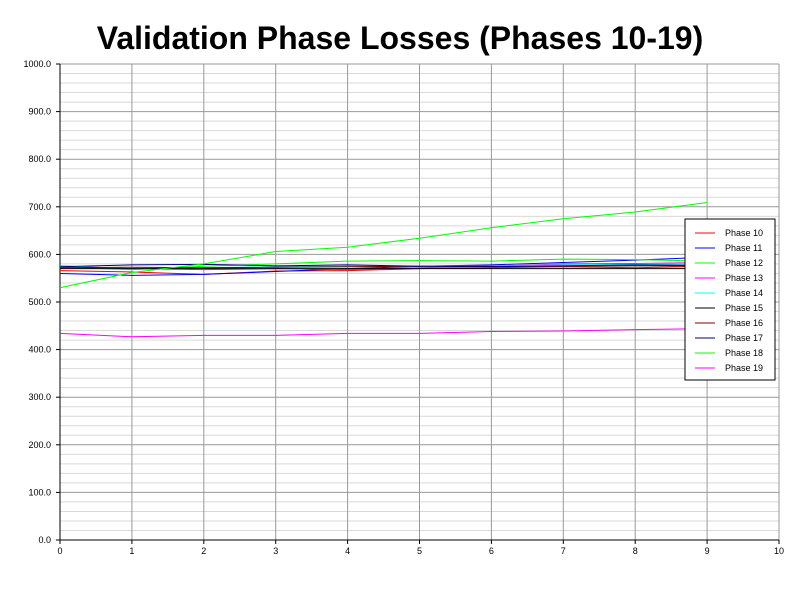 The width and height of the screenshot is (800, 600). Describe the element at coordinates (744, 338) in the screenshot. I see `legend-label-phase-17: Phase 17` at that location.